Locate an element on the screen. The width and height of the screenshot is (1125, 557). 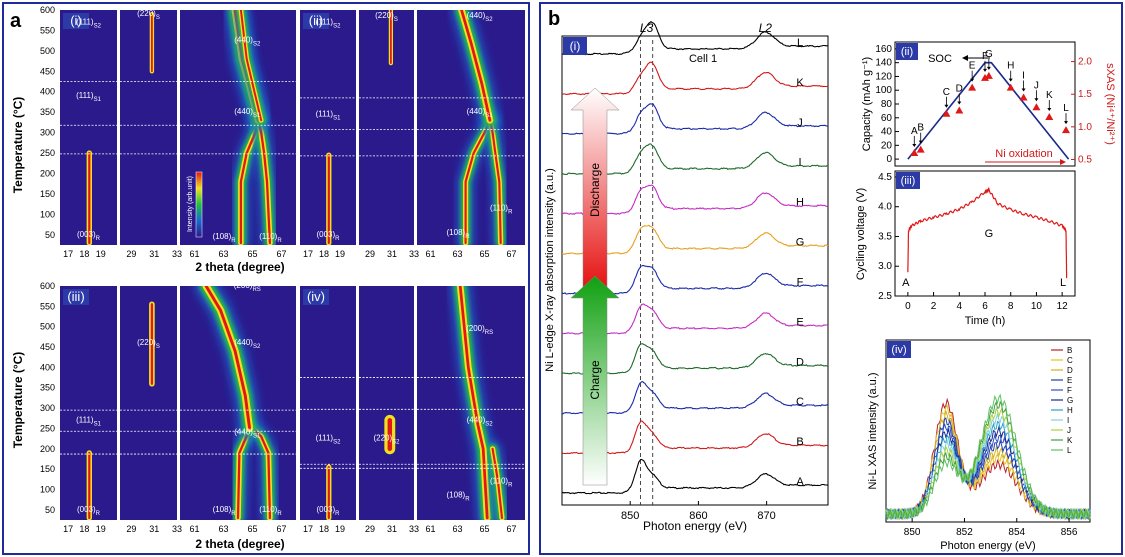
point-label: J is located at coordinates (1036, 85).